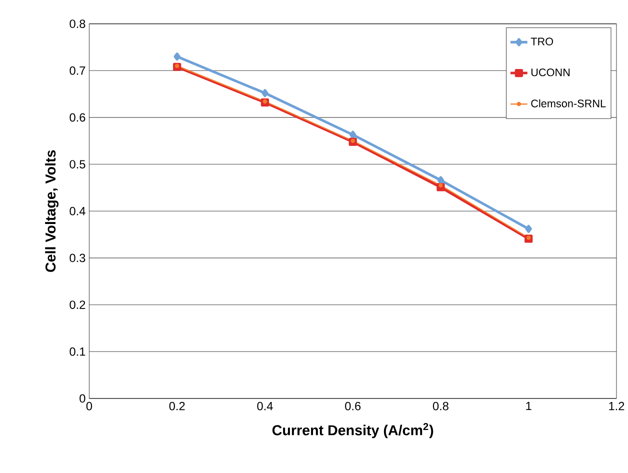  What do you see at coordinates (78, 352) in the screenshot?
I see `y-tick-label: 0.1` at bounding box center [78, 352].